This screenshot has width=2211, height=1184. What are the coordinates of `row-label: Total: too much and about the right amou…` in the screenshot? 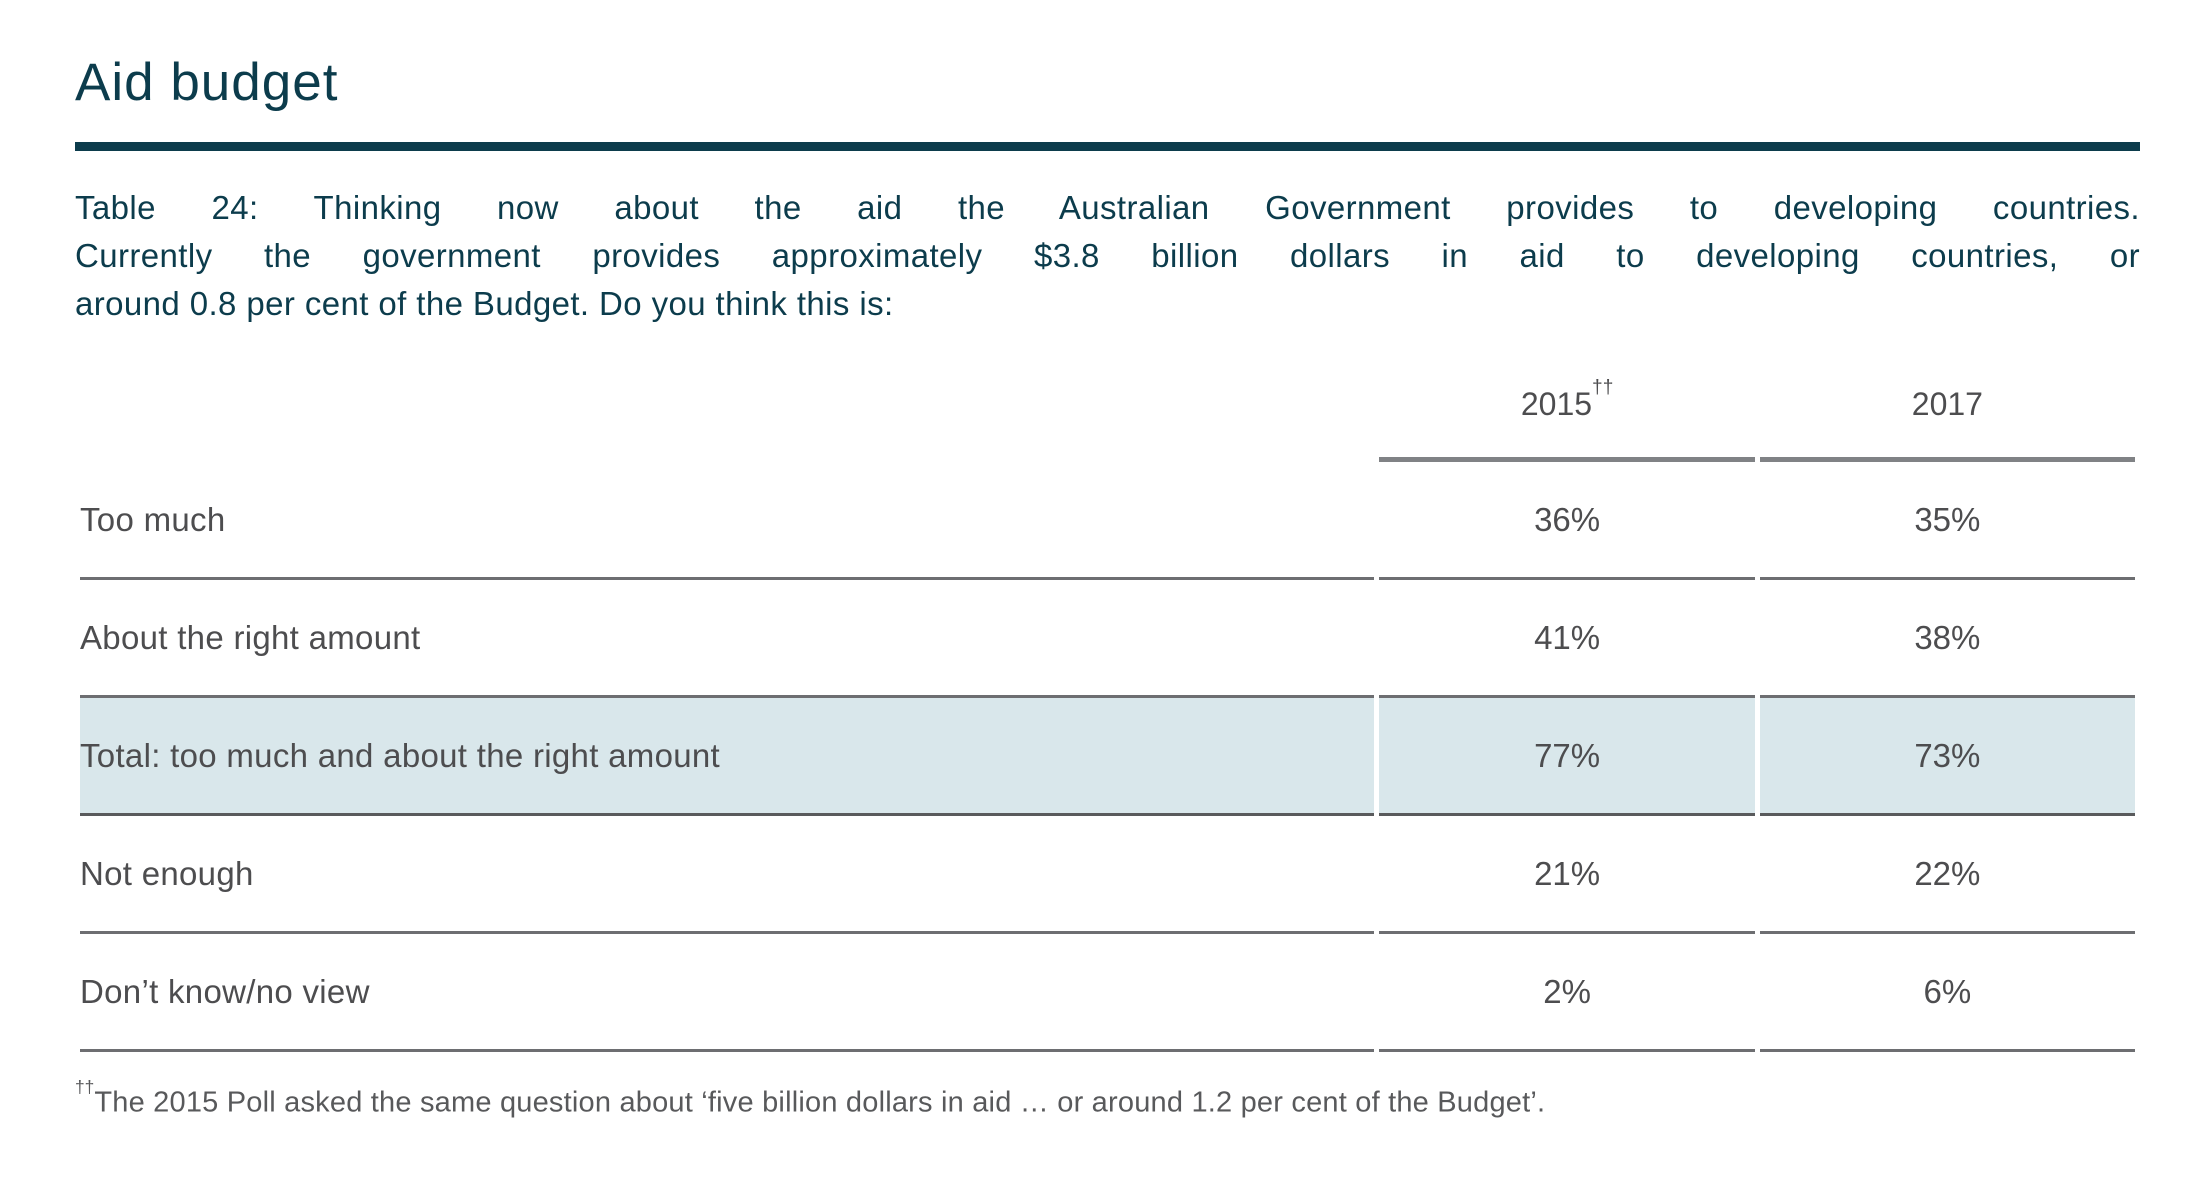 It's located at (727, 757).